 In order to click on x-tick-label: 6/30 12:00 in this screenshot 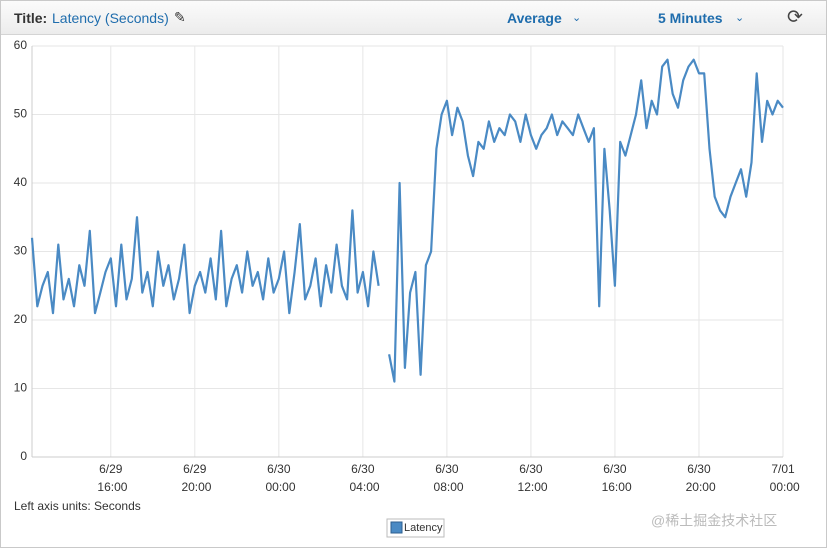, I will do `click(531, 478)`.